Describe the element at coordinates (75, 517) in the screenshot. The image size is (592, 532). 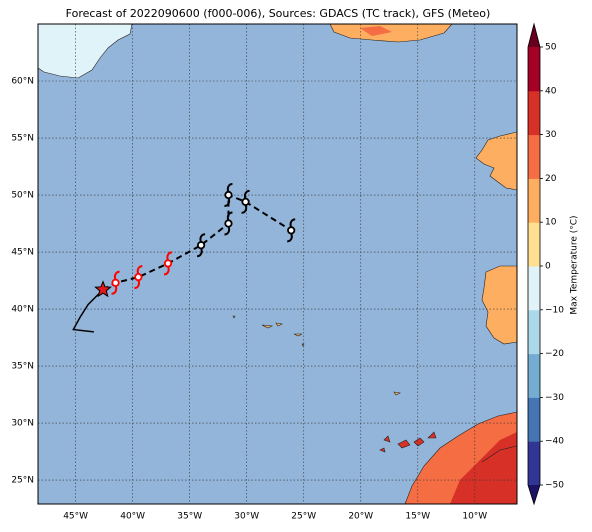
I see `x-tick-label: 45°W` at that location.